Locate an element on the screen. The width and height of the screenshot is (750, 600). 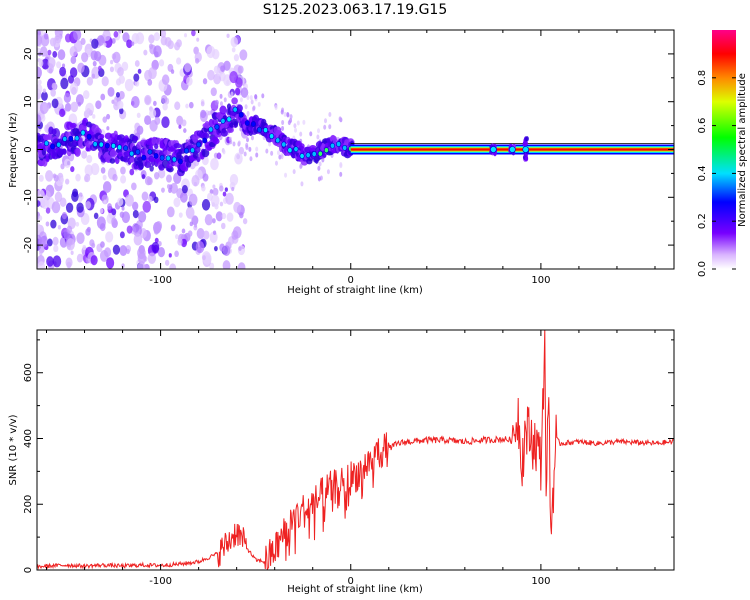
snr-ytick-label: 600 is located at coordinates (28, 372).